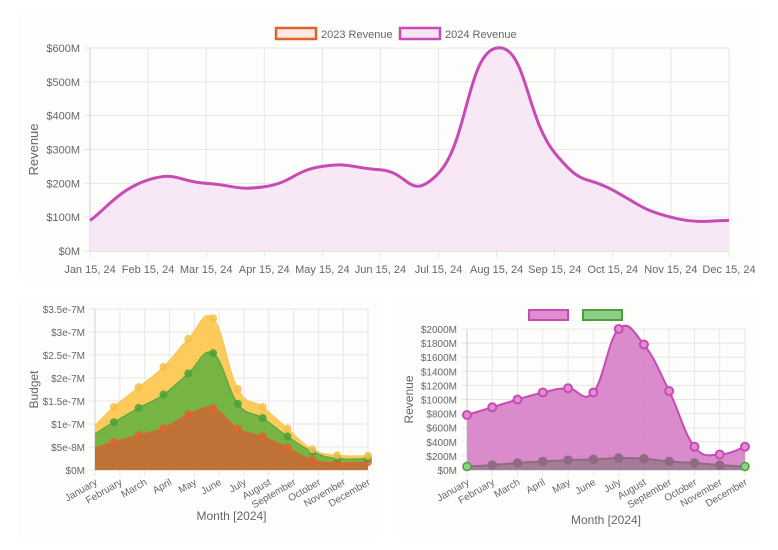 This screenshot has width=778, height=550. I want to click on y-tick-label: $3.5e-7M, so click(64, 310).